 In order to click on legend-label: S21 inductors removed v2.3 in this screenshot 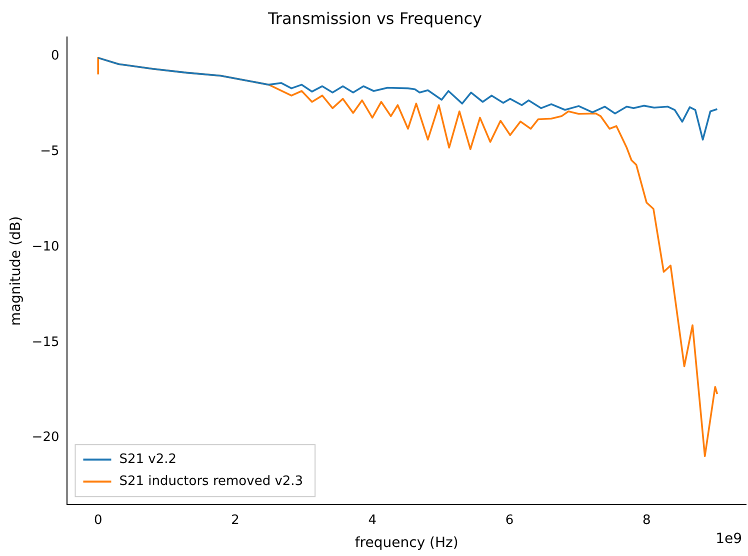, I will do `click(211, 481)`.